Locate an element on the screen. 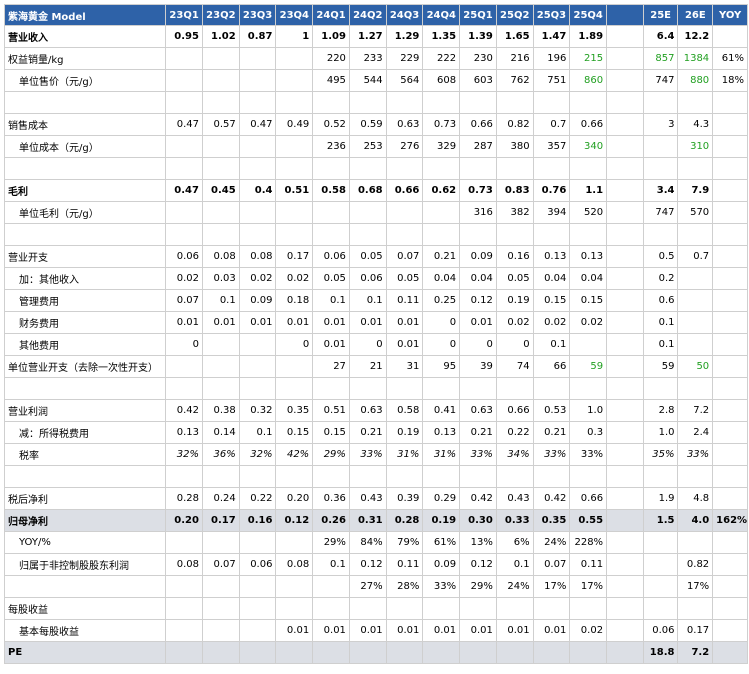 The width and height of the screenshot is (749, 674). quarter-value-cell: 32% is located at coordinates (184, 454).